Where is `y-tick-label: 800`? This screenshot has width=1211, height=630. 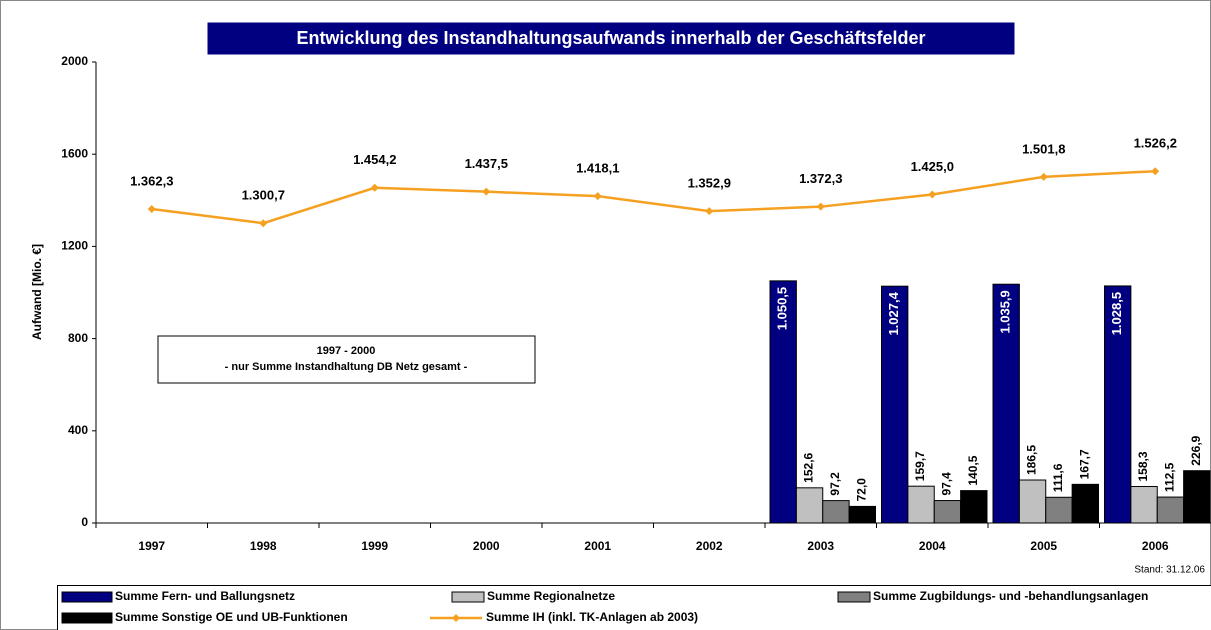
y-tick-label: 800 is located at coordinates (78, 338).